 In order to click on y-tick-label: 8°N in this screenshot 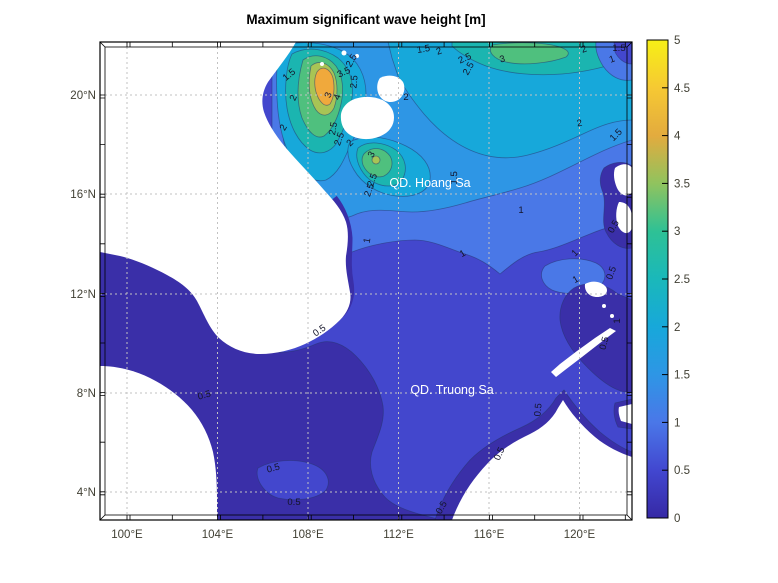, I will do `click(86, 394)`.